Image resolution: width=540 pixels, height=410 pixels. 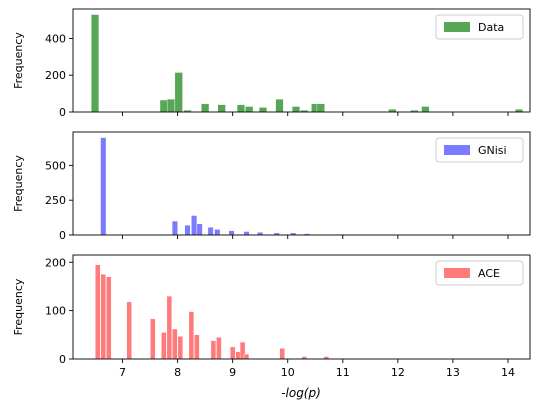 I want to click on legend: ACE, so click(x=479, y=273).